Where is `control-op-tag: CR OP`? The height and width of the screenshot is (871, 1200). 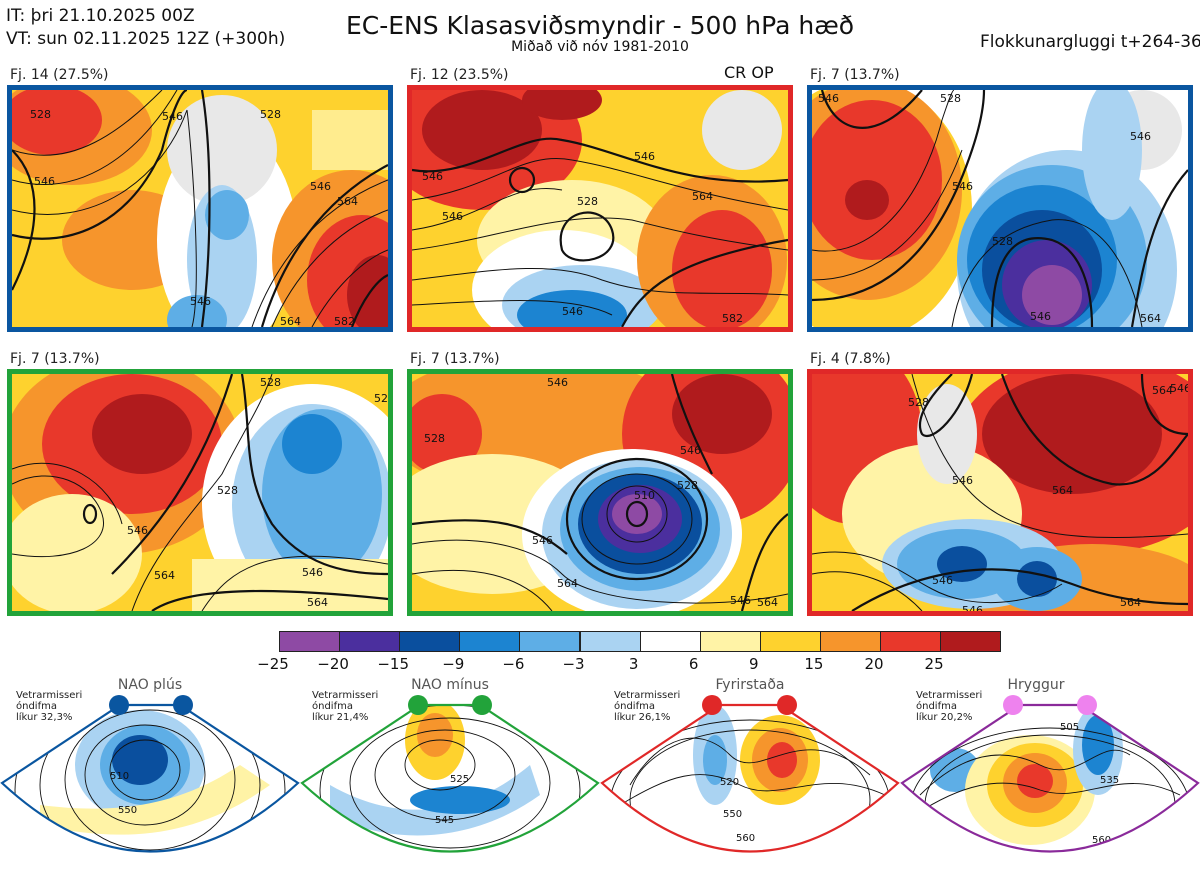 control-op-tag: CR OP is located at coordinates (749, 72).